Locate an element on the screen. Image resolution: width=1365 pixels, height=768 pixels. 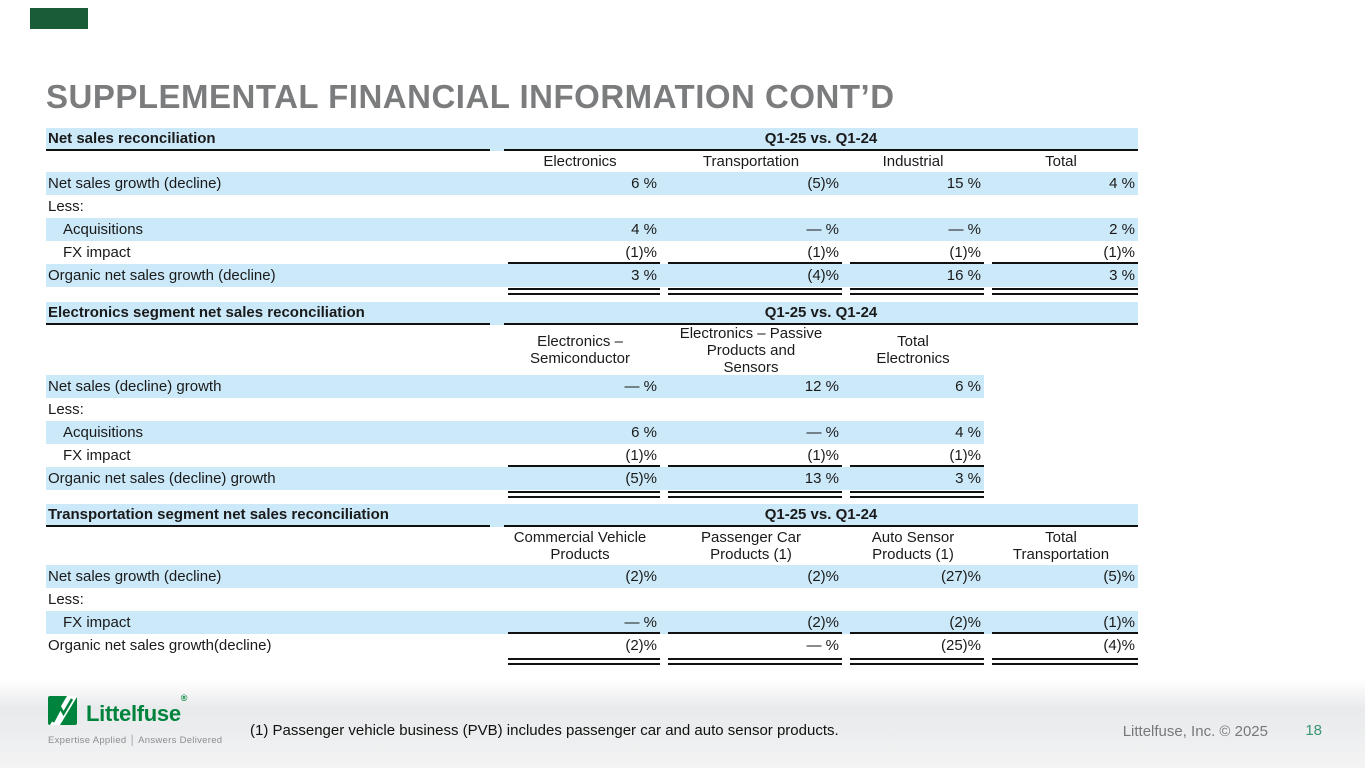
row-label: Organic net sales growth(decline) is located at coordinates (160, 645).